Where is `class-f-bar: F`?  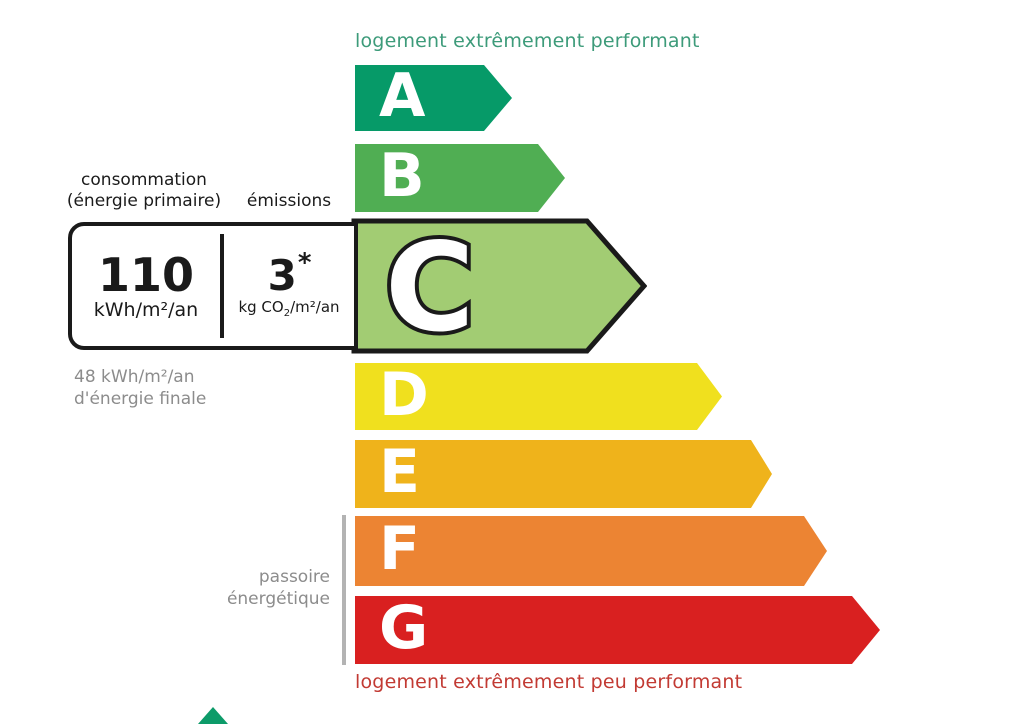
class-f-bar: F is located at coordinates (591, 551).